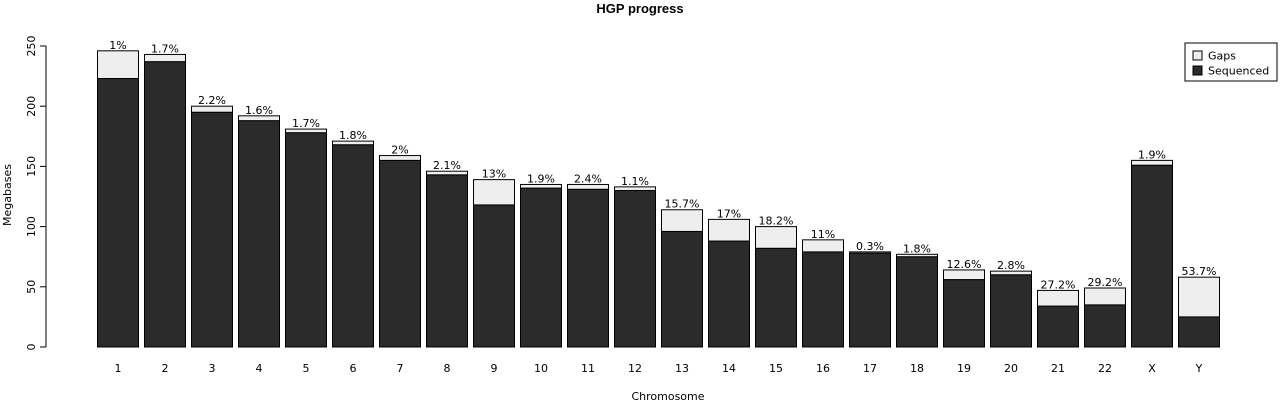 The width and height of the screenshot is (1280, 405). Describe the element at coordinates (1199, 368) in the screenshot. I see `x-tick-label: Y` at that location.